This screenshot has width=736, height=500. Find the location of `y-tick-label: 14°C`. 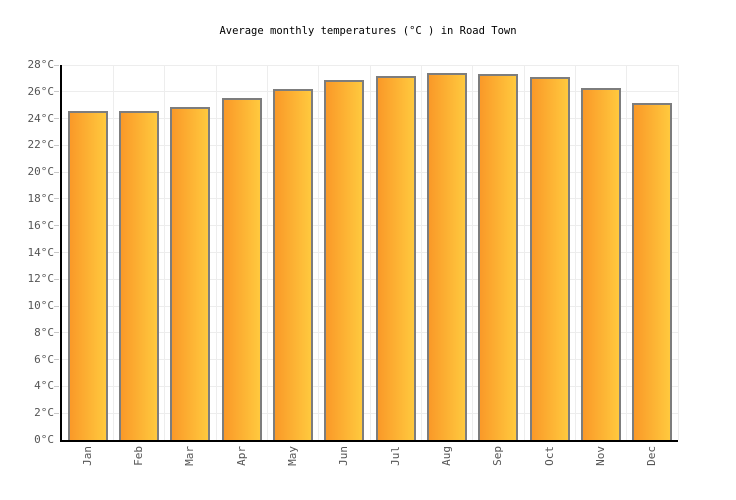

y-tick-label: 14°C is located at coordinates (41, 252).